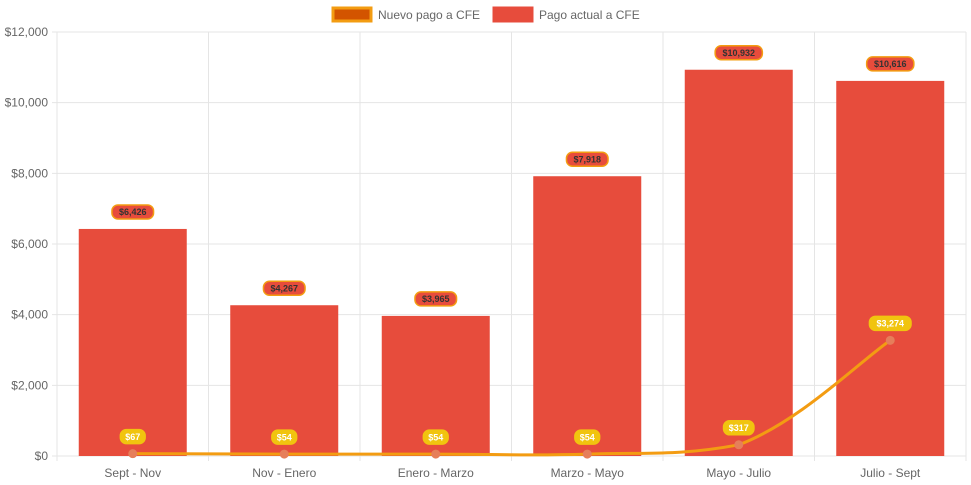 The width and height of the screenshot is (971, 485). What do you see at coordinates (890, 473) in the screenshot?
I see `x-tick-label: Julio - Sept` at bounding box center [890, 473].